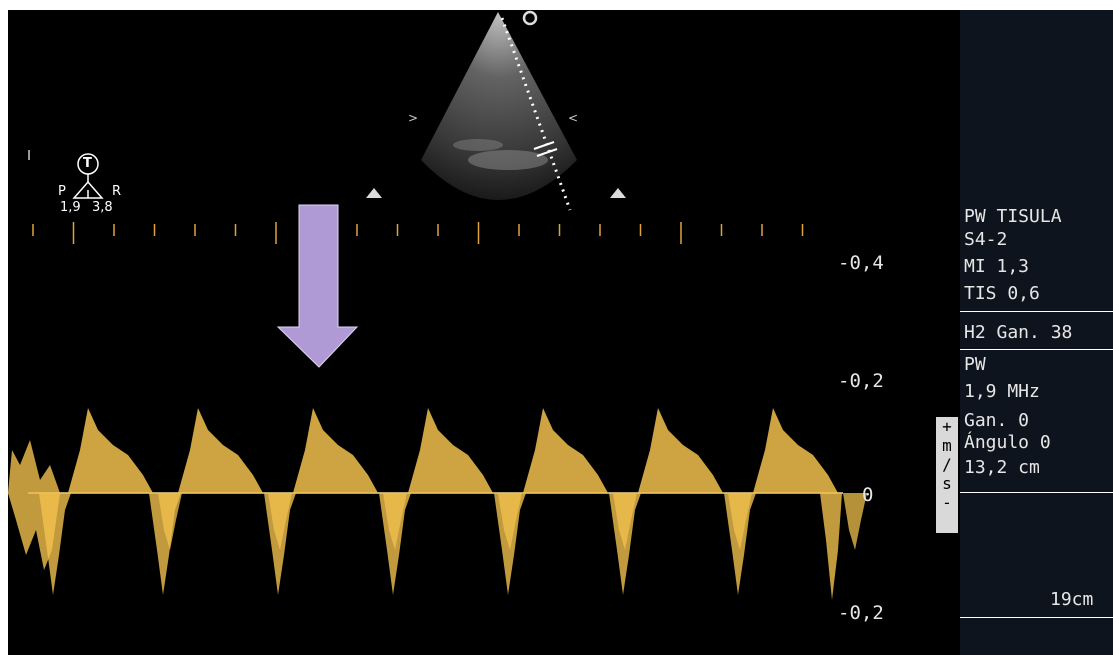 The image size is (1113, 655). What do you see at coordinates (947, 483) in the screenshot?
I see `unit-s: s` at bounding box center [947, 483].